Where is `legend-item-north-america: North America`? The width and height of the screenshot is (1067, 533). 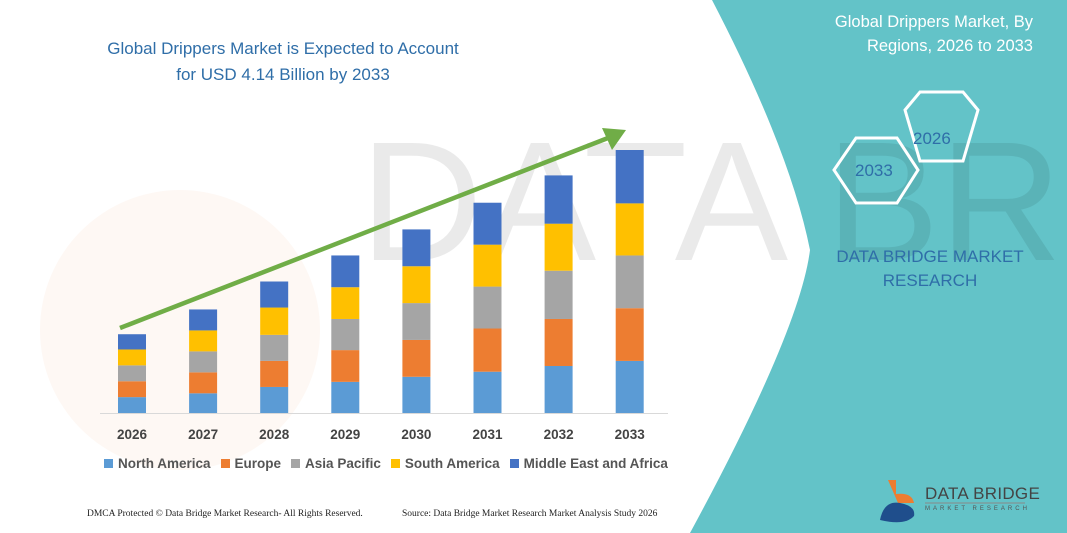 legend-item-north-america: North America is located at coordinates (157, 463).